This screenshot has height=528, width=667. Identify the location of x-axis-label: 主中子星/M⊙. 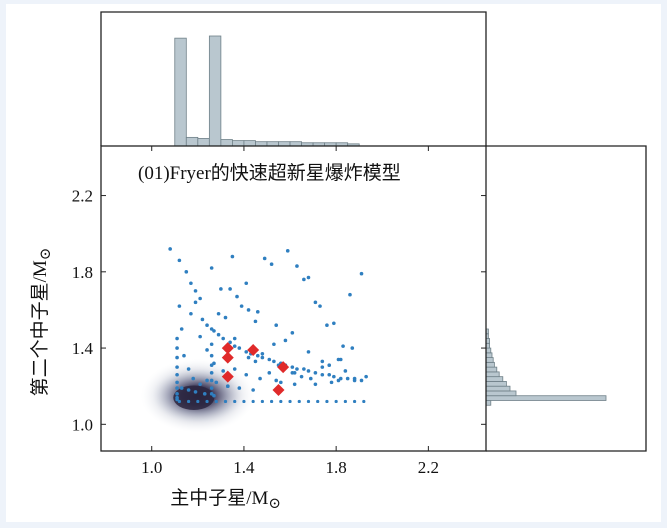
(225, 499).